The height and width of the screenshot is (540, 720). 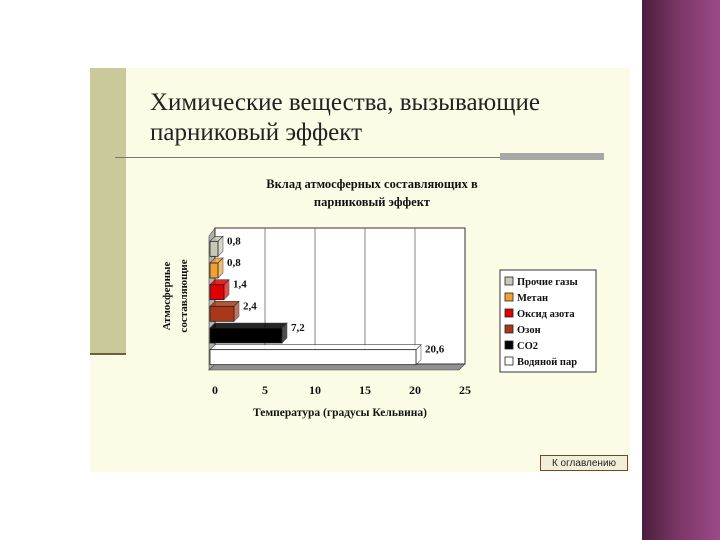 I want to click on slide-title-line2: парниковый эффект, so click(x=256, y=132).